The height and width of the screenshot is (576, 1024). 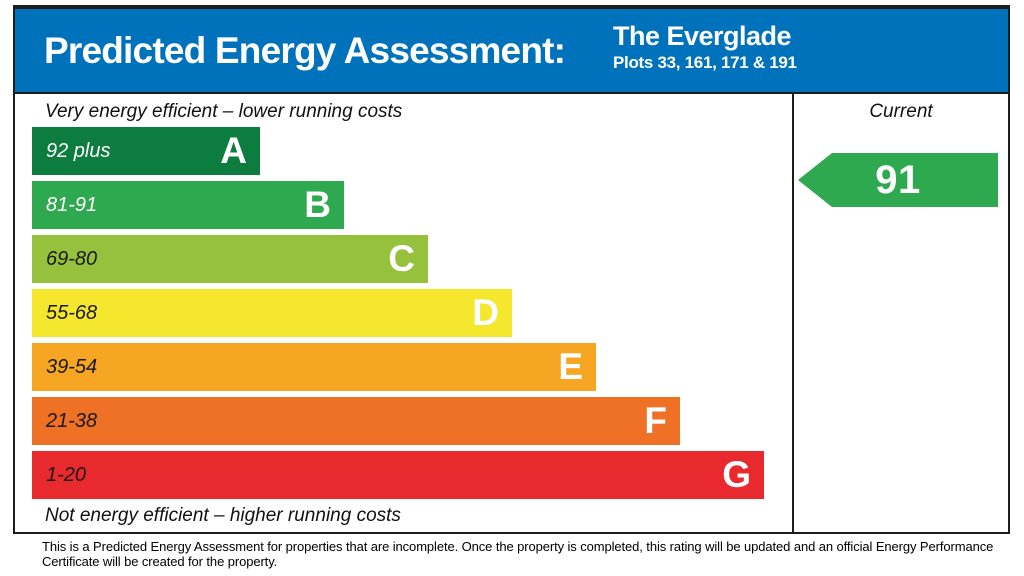 I want to click on band-range-label: 1-20, so click(x=66, y=475).